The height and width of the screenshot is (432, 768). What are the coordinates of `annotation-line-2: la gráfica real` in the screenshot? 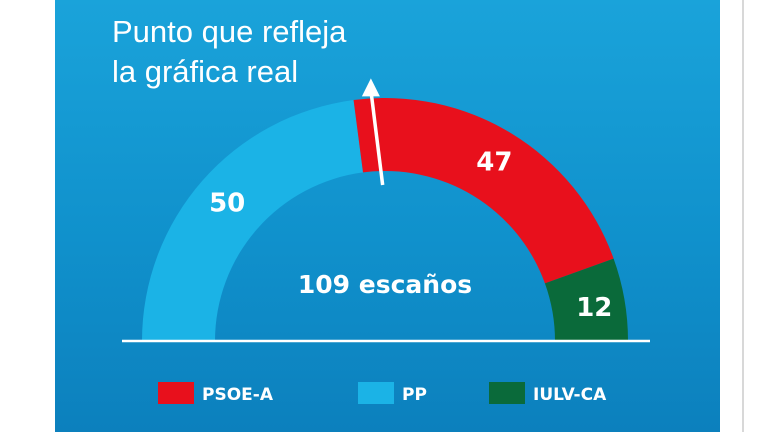 It's located at (205, 71).